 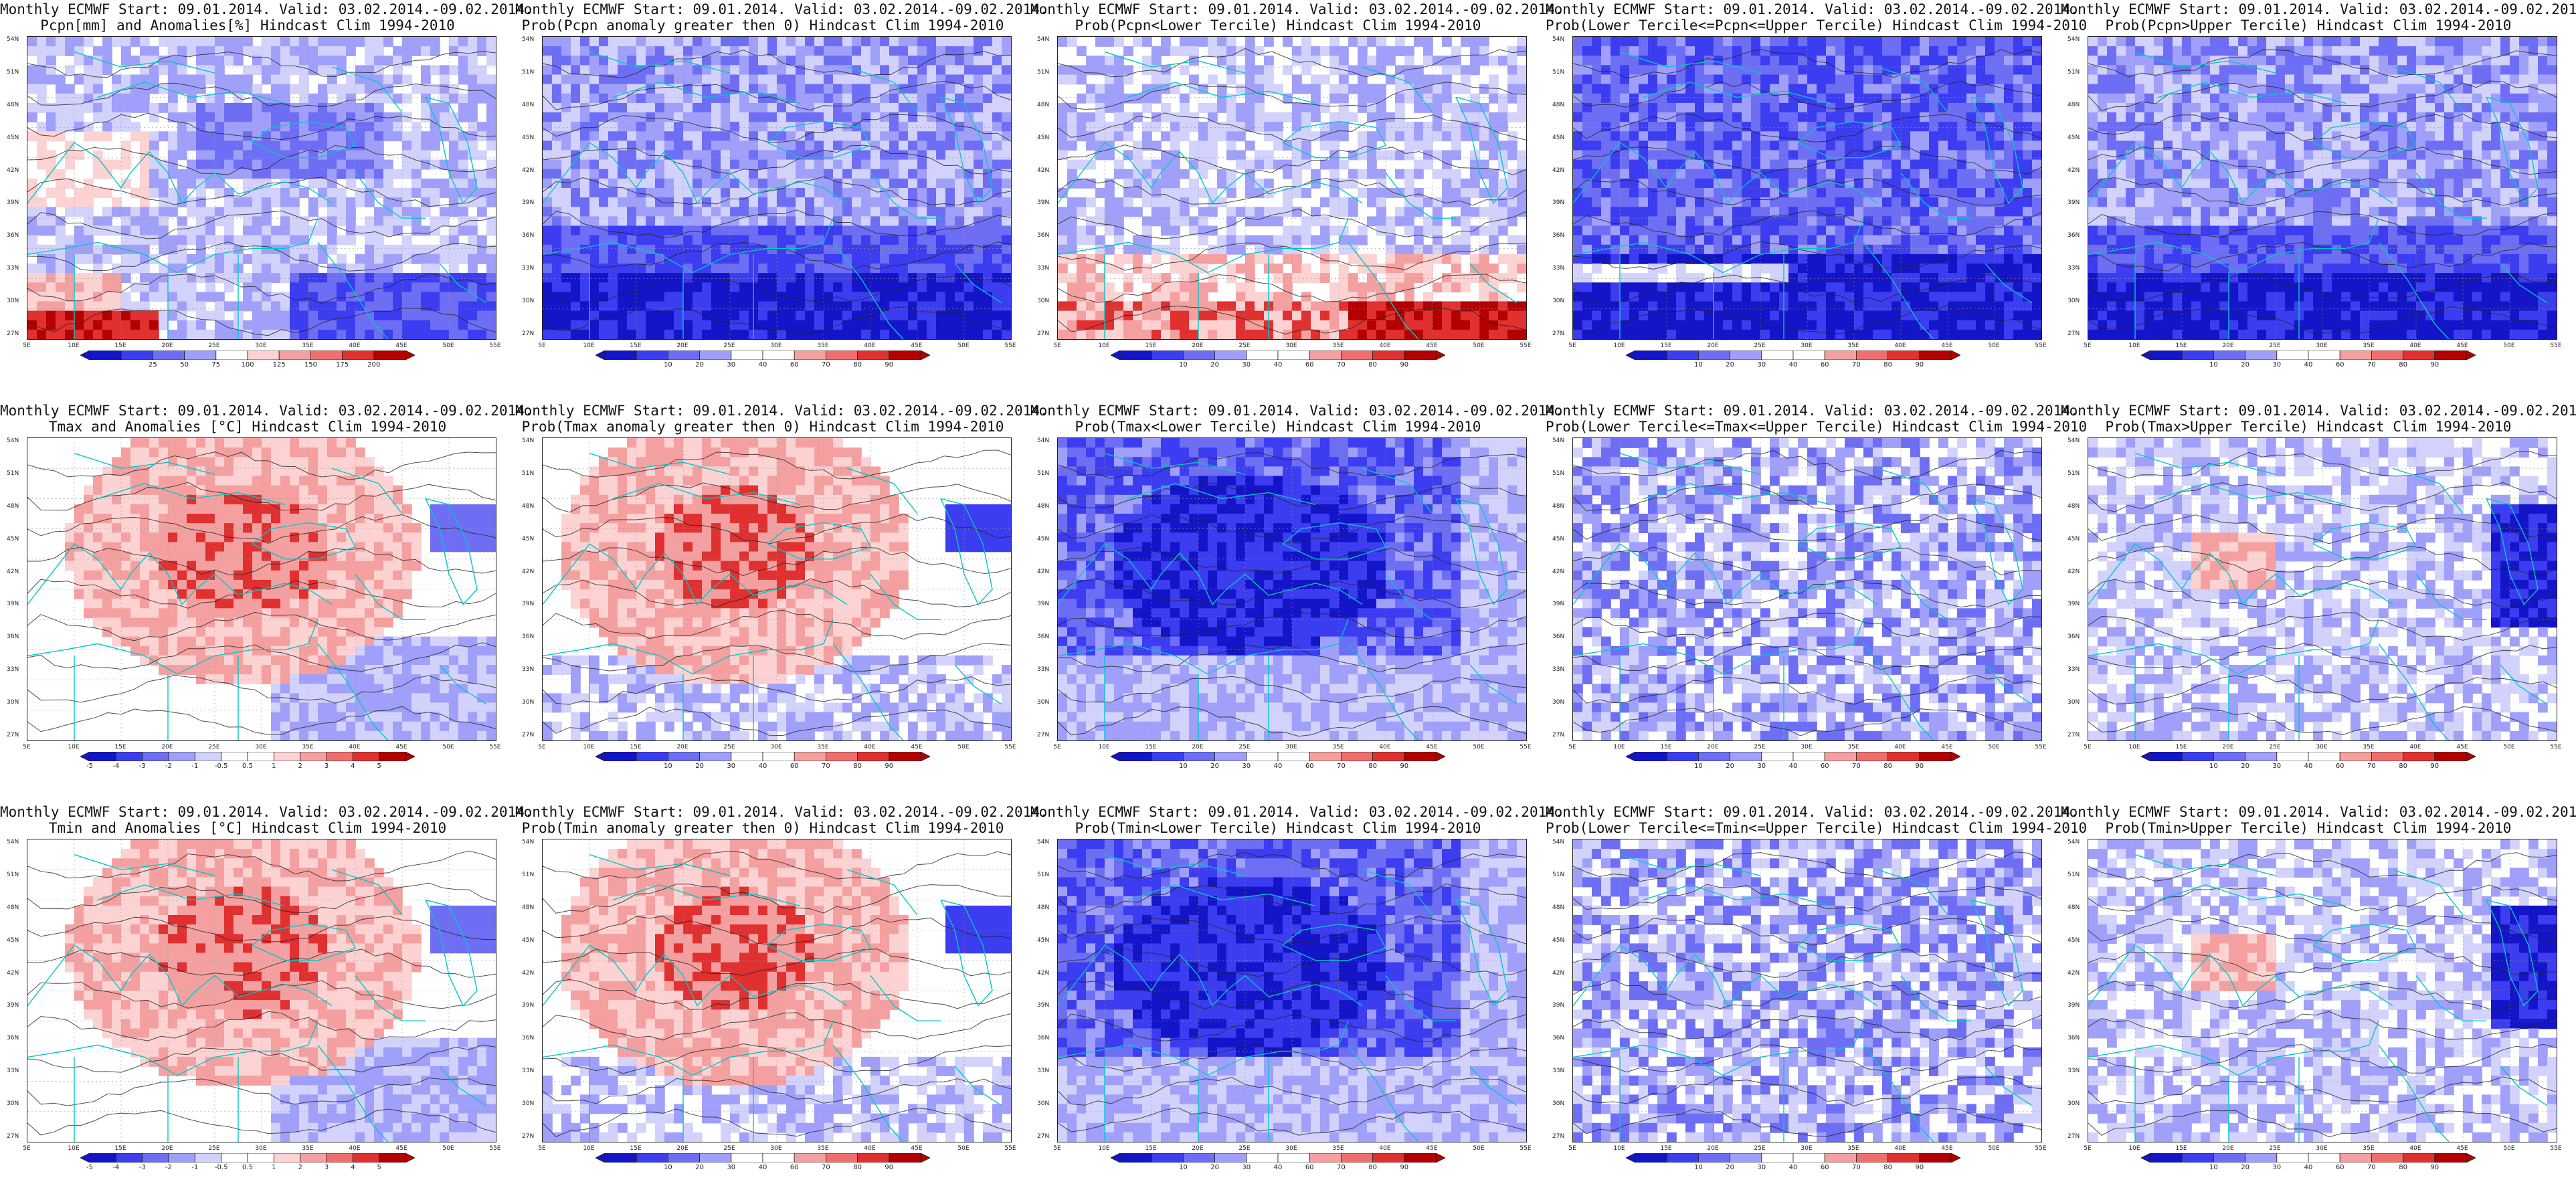 What do you see at coordinates (142, 766) in the screenshot?
I see `colorbar-label: -3` at bounding box center [142, 766].